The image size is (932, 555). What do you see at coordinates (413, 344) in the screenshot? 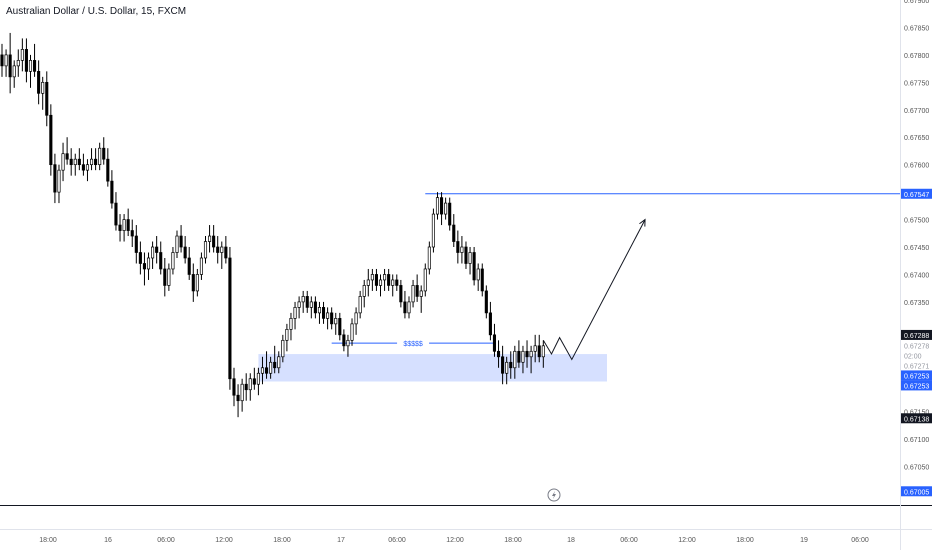
I see `liquidity-label: $$$$$` at bounding box center [413, 344].